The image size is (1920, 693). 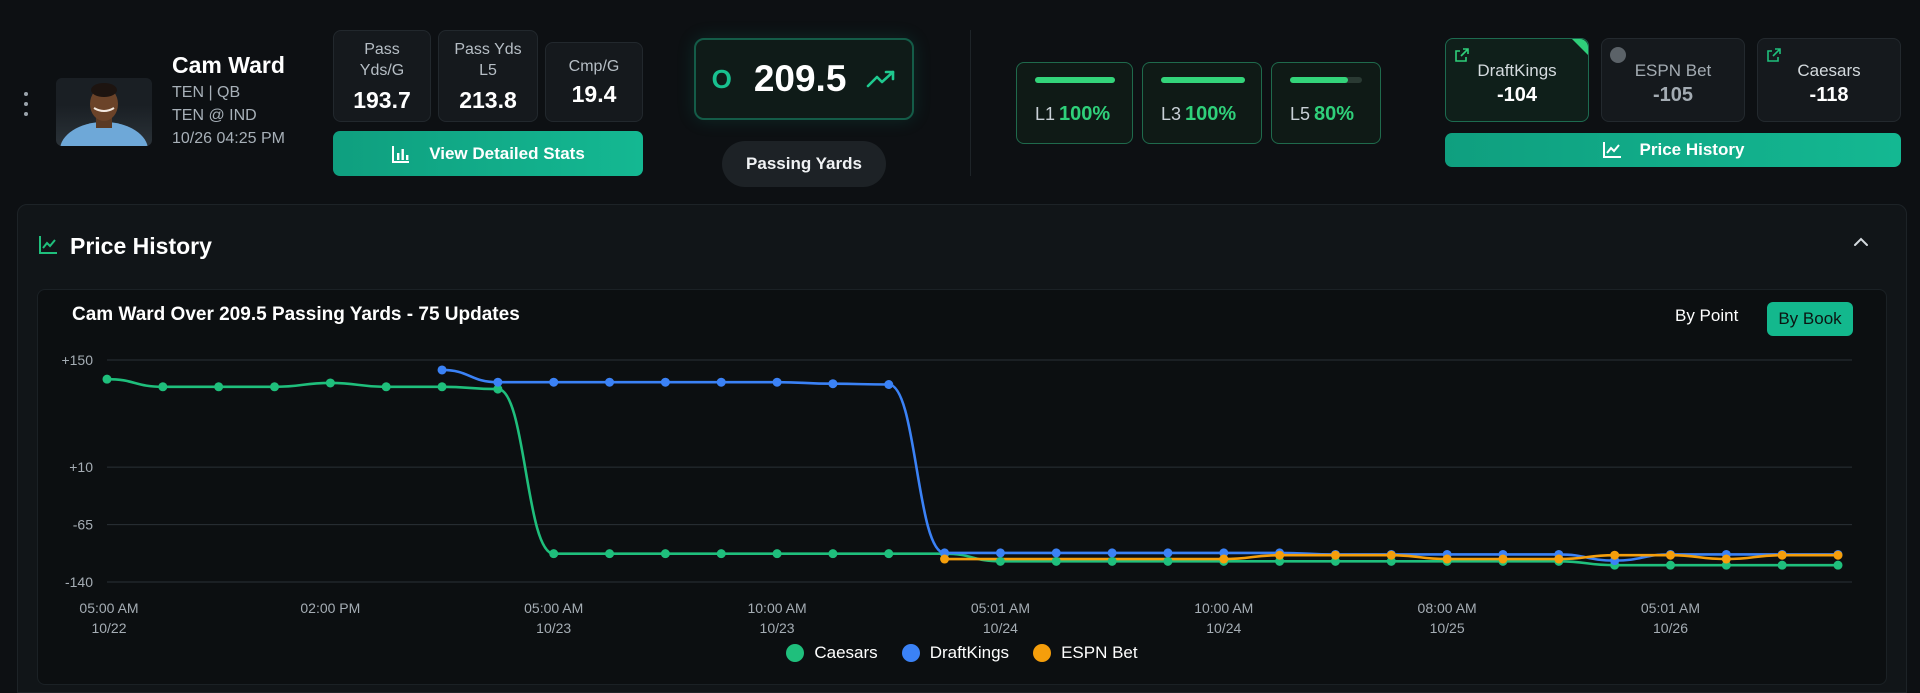 What do you see at coordinates (1829, 80) in the screenshot?
I see `book-card-caesars: Caesars -118` at bounding box center [1829, 80].